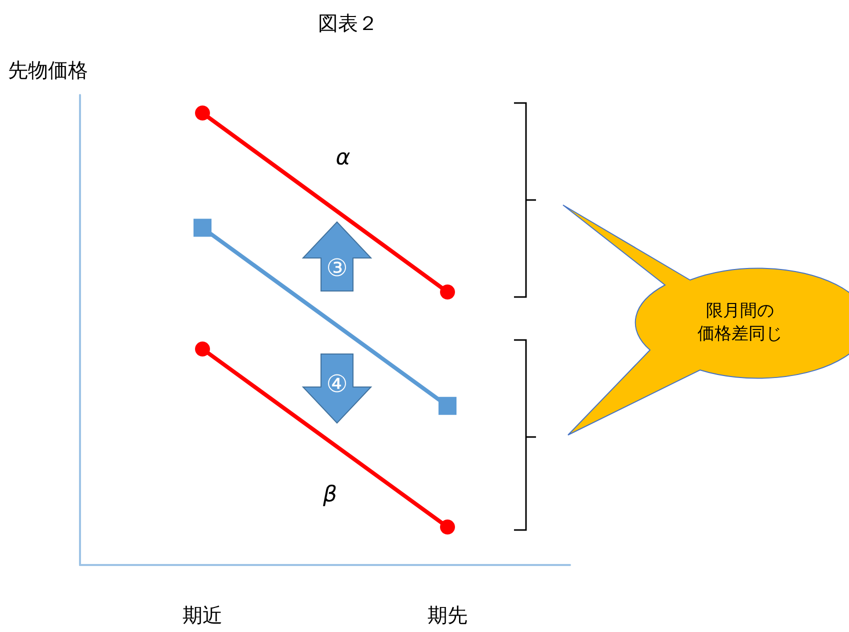 The image size is (849, 632). I want to click on annotation: ④, so click(337, 384).